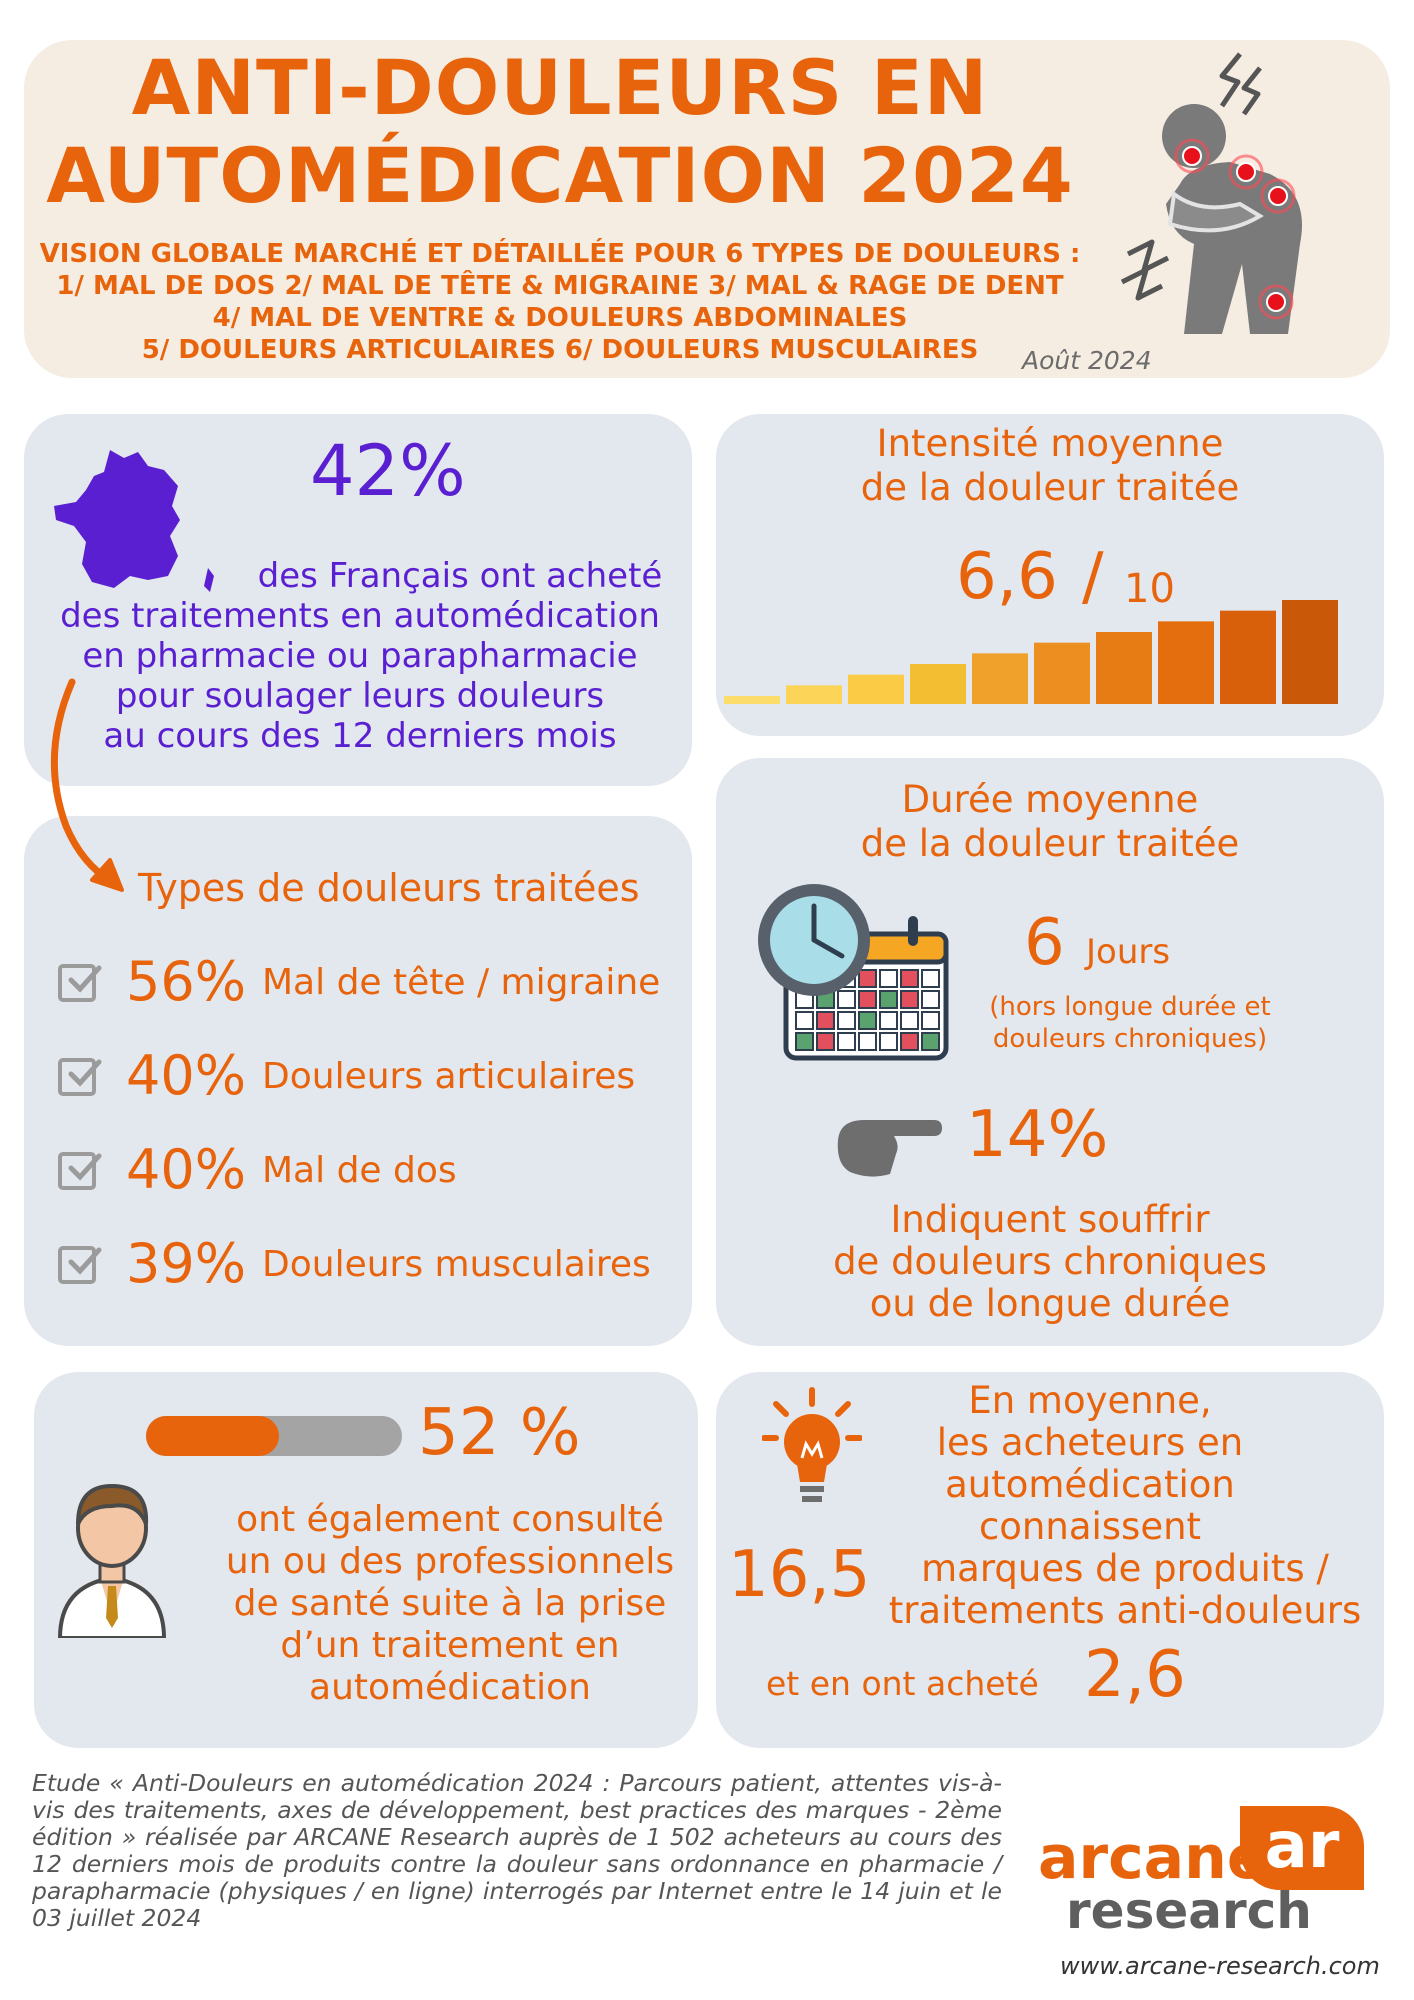  Describe the element at coordinates (1130, 1039) in the screenshot. I see `duration-note-2: douleurs chroniques)` at that location.